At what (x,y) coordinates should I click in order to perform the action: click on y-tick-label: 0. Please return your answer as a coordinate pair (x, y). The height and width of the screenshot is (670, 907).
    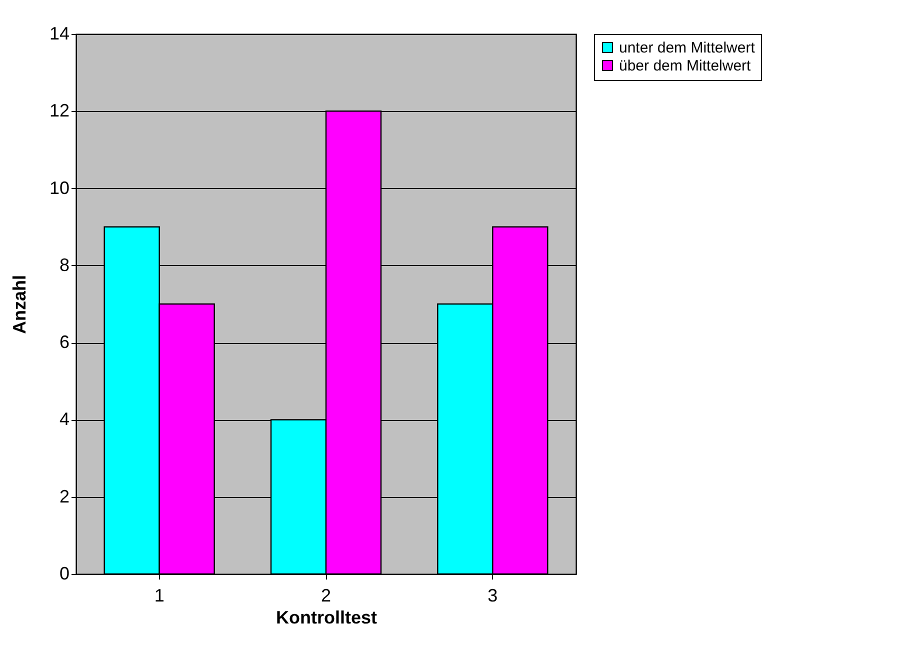
    Looking at the image, I should click on (64, 574).